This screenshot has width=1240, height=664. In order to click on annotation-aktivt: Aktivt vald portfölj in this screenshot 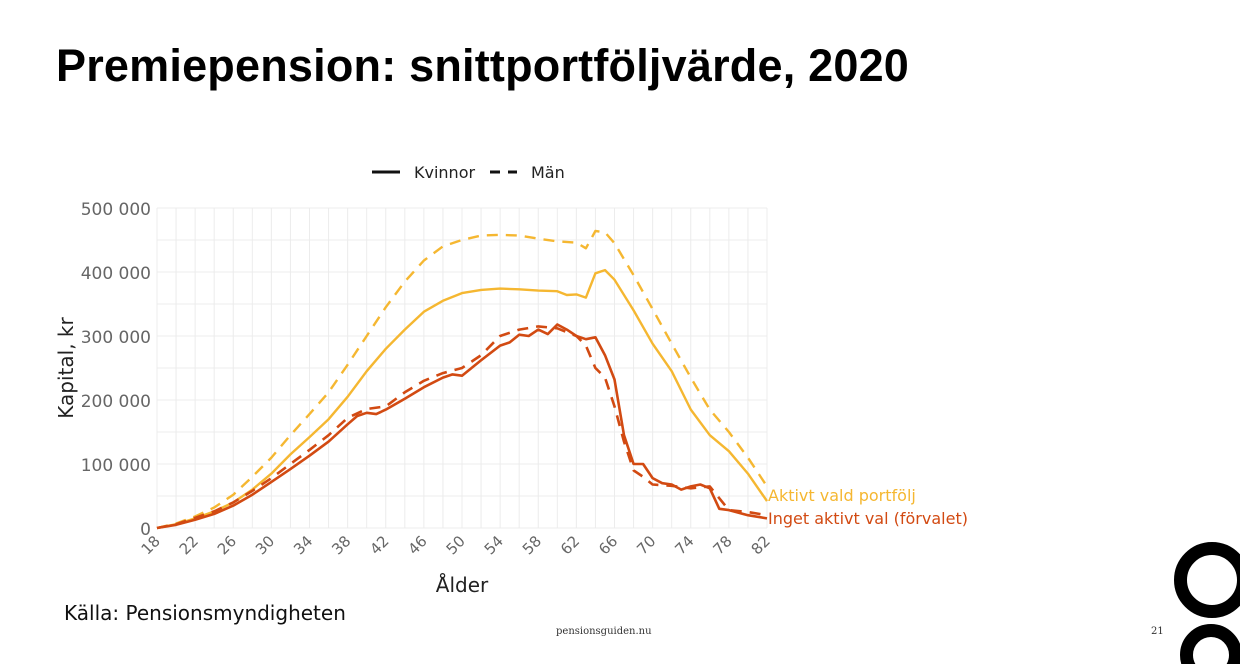, I will do `click(842, 495)`.